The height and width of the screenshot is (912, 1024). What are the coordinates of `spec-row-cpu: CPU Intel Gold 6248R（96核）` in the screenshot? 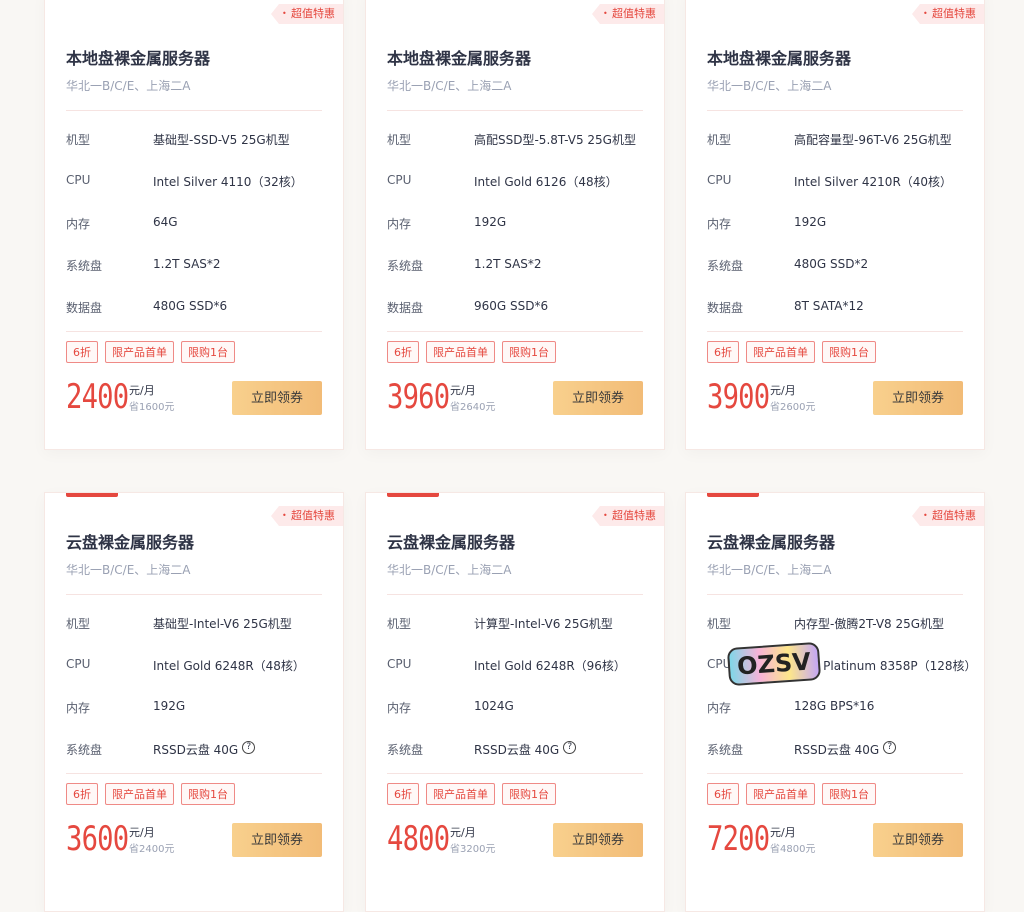 It's located at (520, 665).